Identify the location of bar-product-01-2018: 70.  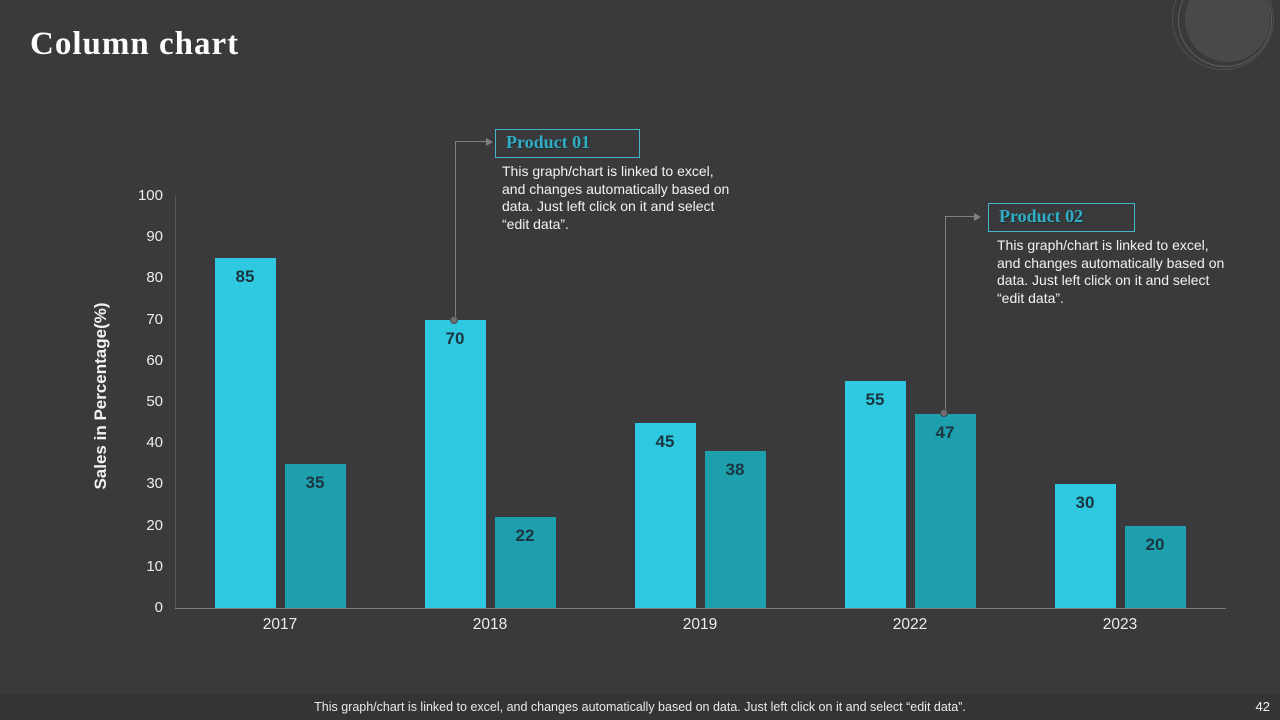
(455, 463).